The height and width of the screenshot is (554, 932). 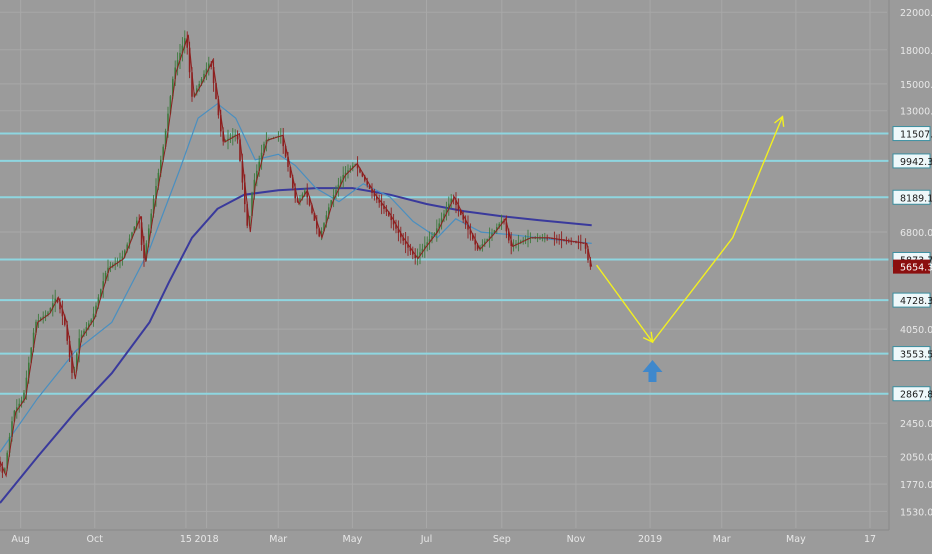 I want to click on y-tick-label: 4050.0, so click(x=916, y=330).